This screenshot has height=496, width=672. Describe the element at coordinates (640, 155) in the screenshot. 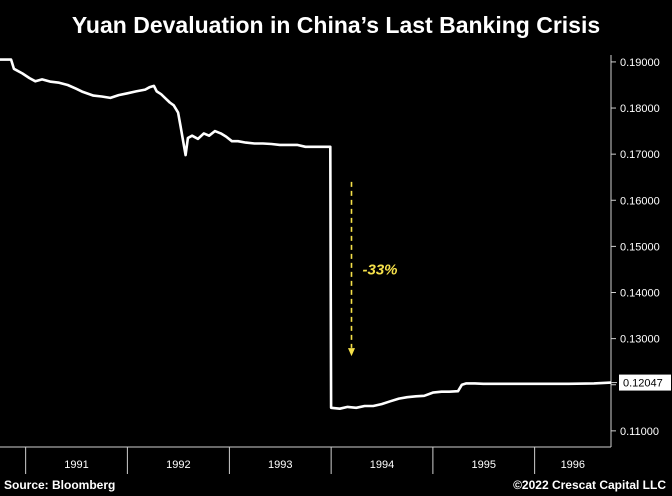

I see `y-tick-label-6: 0.17000` at that location.